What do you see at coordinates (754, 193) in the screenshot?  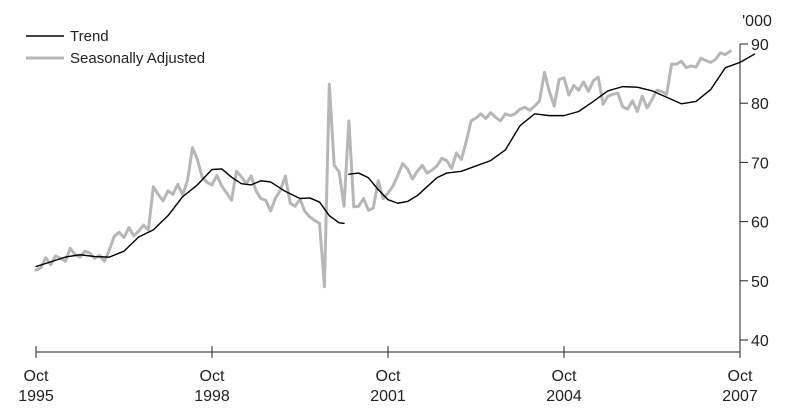 I see `y-ticks: 40 50 60 70 80 90` at bounding box center [754, 193].